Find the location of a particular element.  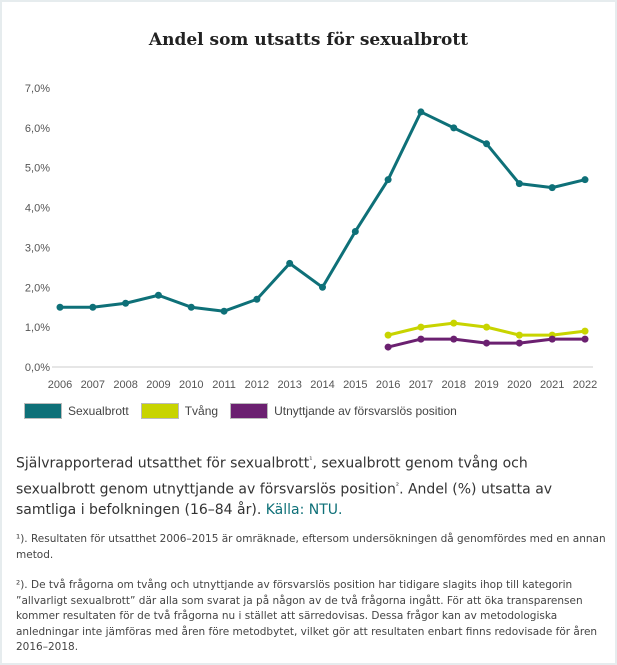

y-tick-label: 2,0% is located at coordinates (37, 288).